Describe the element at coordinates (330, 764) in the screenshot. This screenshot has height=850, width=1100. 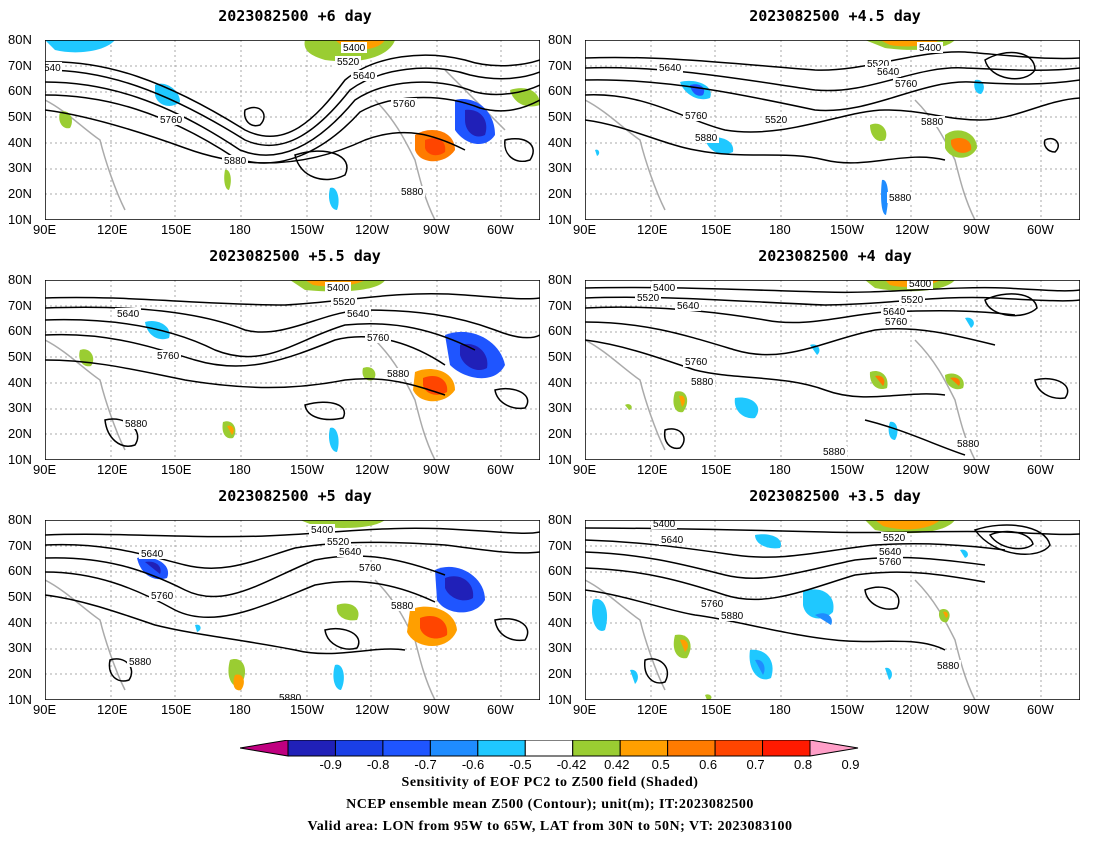
I see `colorbar-tick-label: -0.9` at that location.